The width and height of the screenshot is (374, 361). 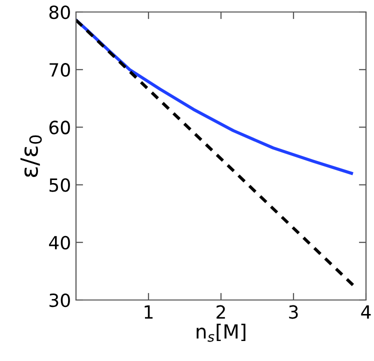 What do you see at coordinates (366, 312) in the screenshot?
I see `x-tick-label: 4` at bounding box center [366, 312].